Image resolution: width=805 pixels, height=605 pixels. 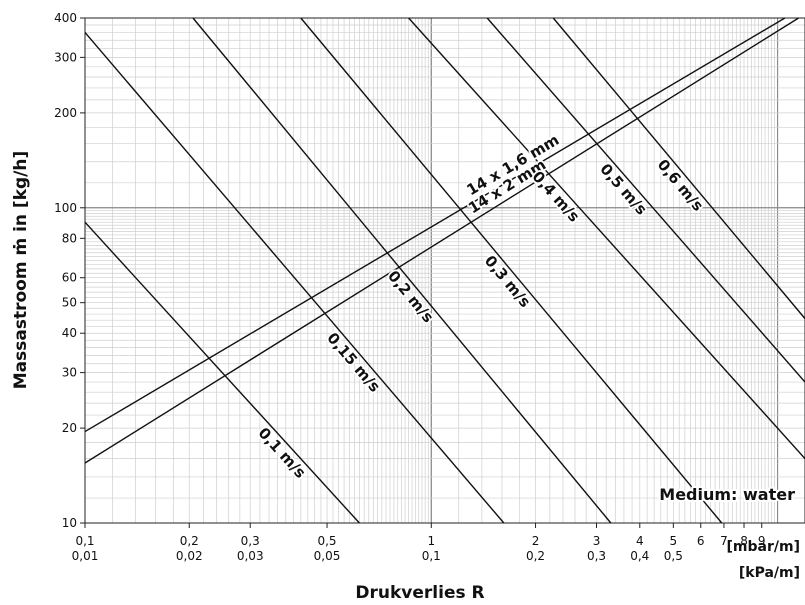 I want to click on y-tick-label: 80, so click(x=69, y=238).